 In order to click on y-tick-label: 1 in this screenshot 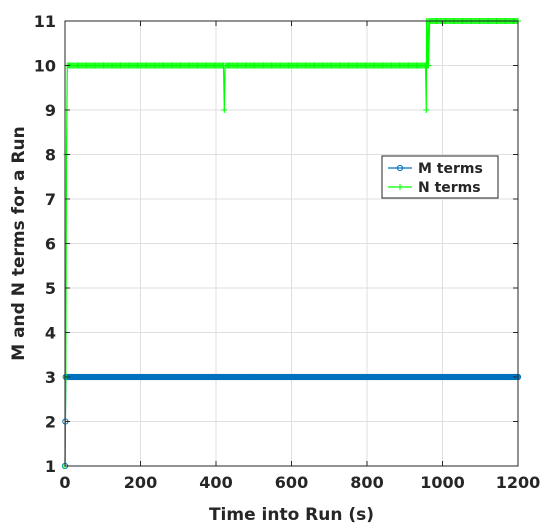, I will do `click(50, 466)`.